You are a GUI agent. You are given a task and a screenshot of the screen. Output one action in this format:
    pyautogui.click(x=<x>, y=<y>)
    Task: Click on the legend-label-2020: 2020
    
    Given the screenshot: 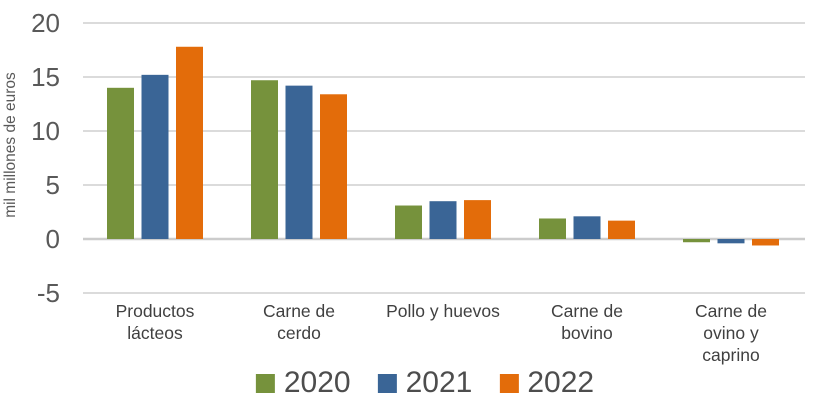 What is the action you would take?
    pyautogui.click(x=317, y=382)
    